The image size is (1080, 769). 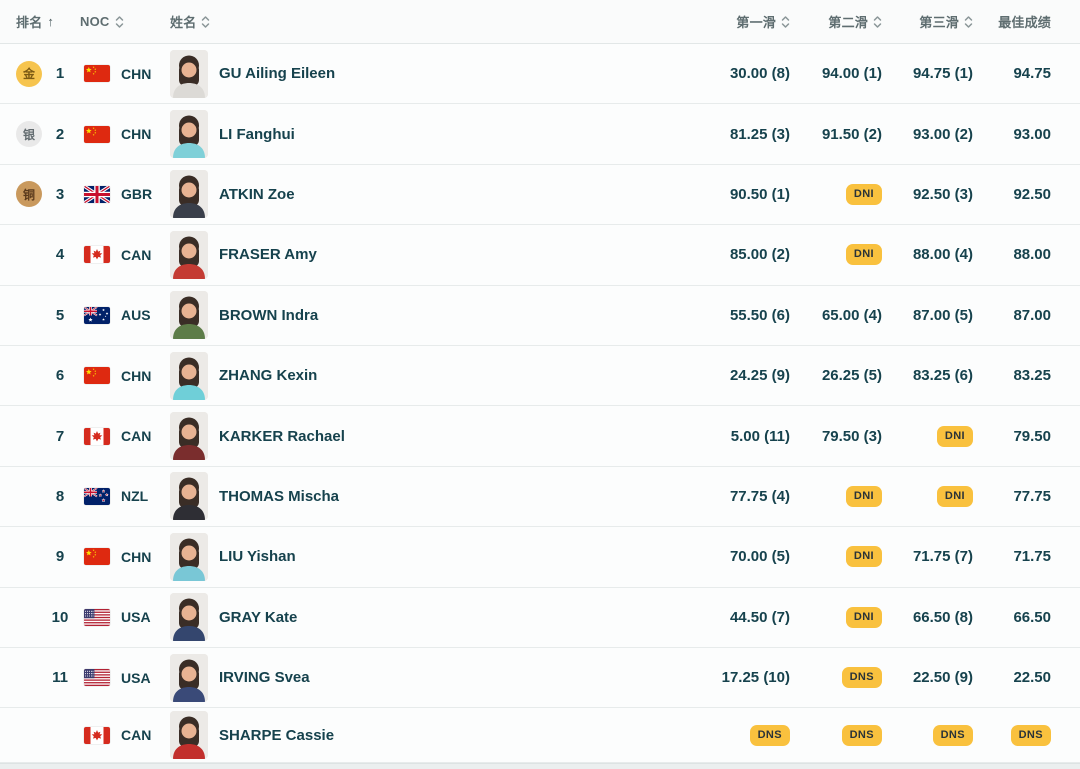 What do you see at coordinates (740, 735) in the screenshot?
I see `run1-score: DNS` at bounding box center [740, 735].